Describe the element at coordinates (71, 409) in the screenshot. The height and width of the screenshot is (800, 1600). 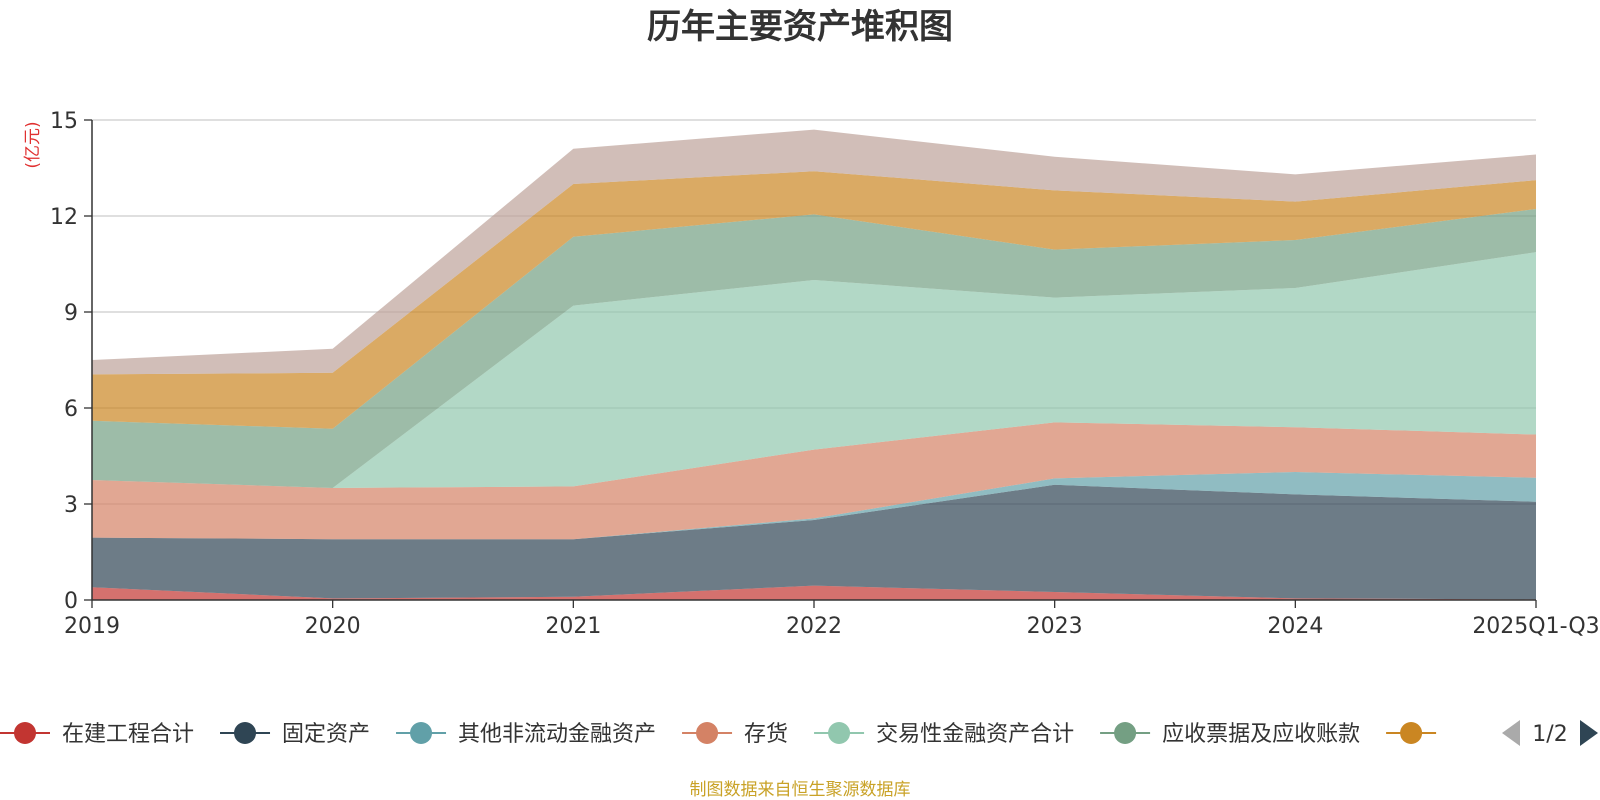
I see `y-tick-label: 6` at that location.